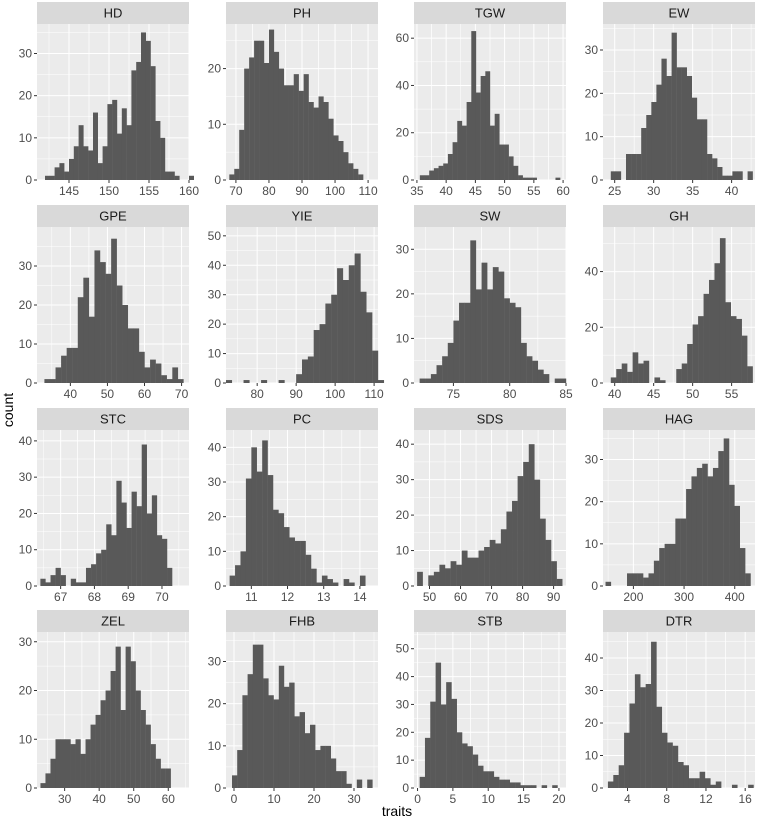 The width and height of the screenshot is (760, 821). What do you see at coordinates (706, 799) in the screenshot?
I see `x-tick-label: 12` at bounding box center [706, 799].